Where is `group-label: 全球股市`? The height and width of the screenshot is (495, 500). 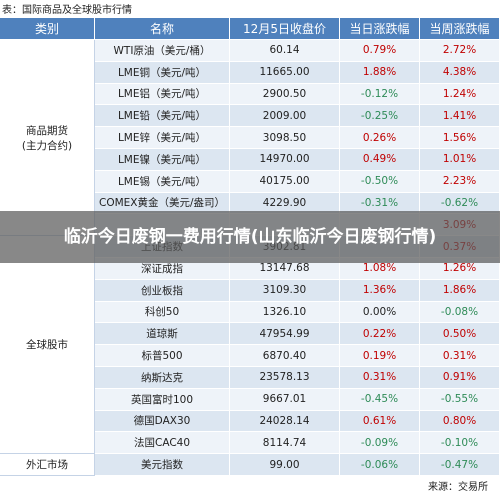
group-label: 全球股市 is located at coordinates (47, 345).